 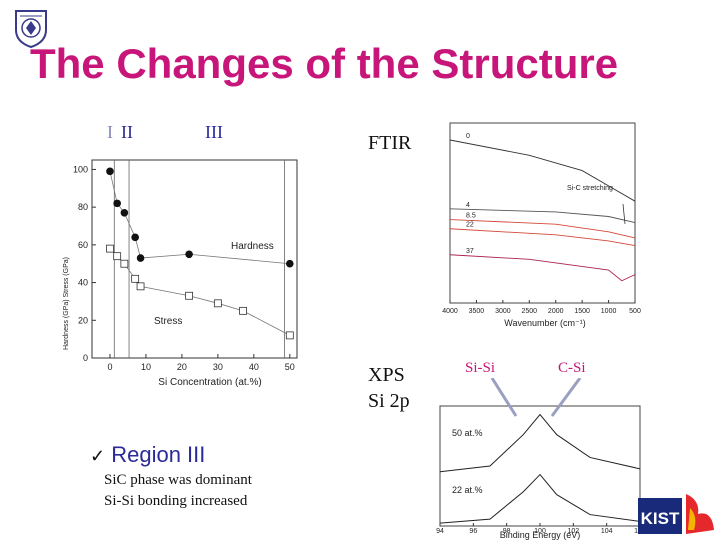 What do you see at coordinates (507, 531) in the screenshot?
I see `xps-x-tick-label-2: 98` at bounding box center [507, 531].